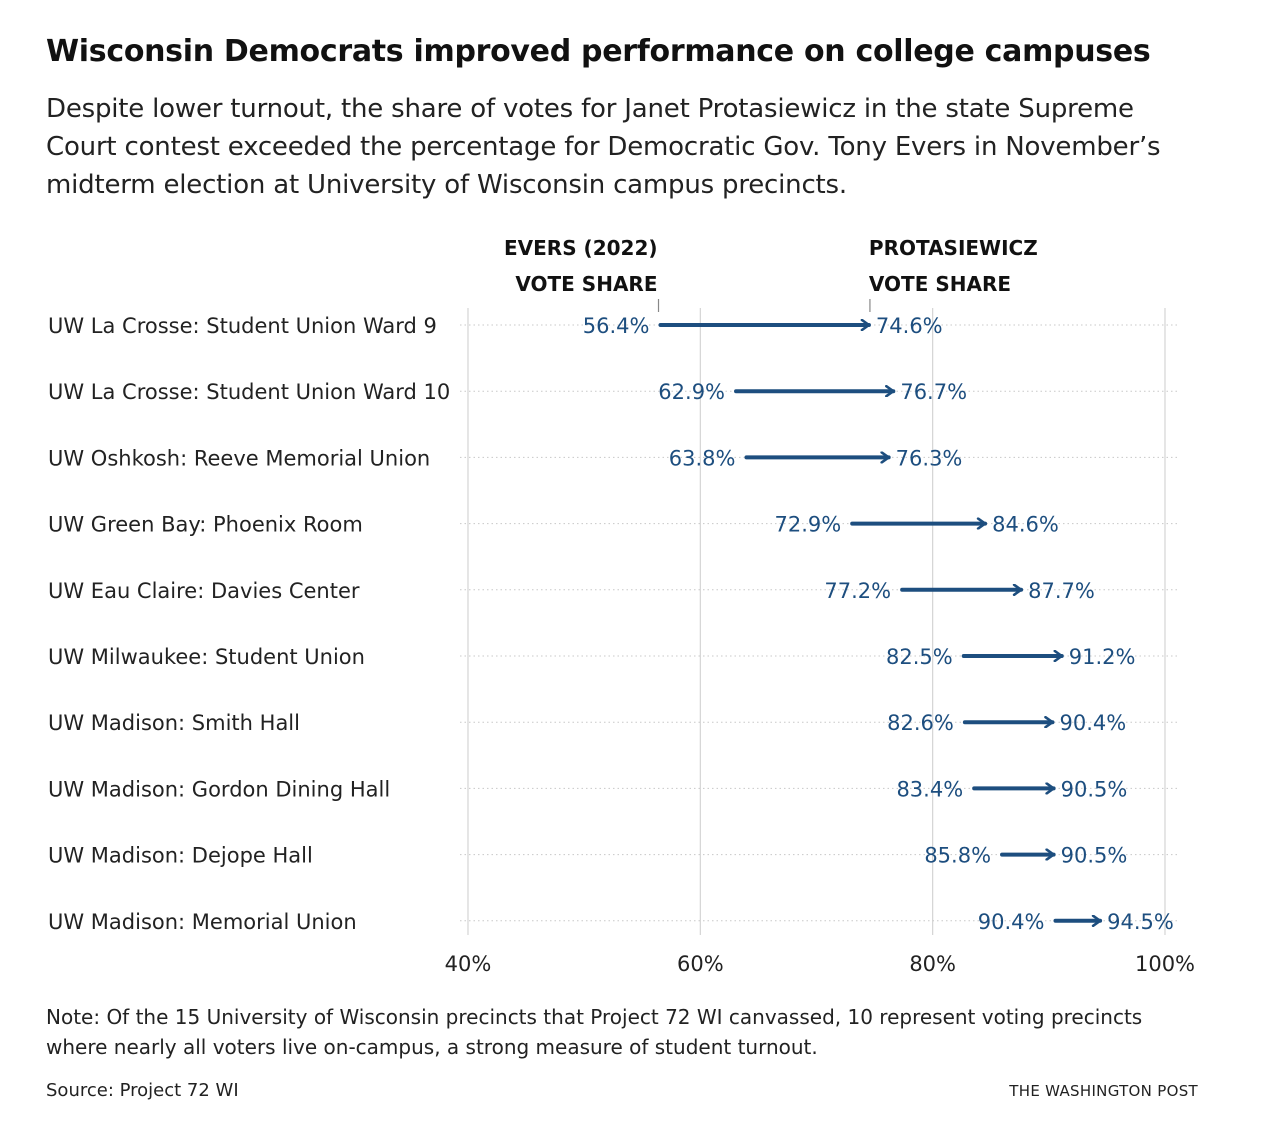 The image size is (1274, 1140). What do you see at coordinates (553, 525) in the screenshot?
I see `chart-row: UW Green Bay: Phoenix Room 72.9% 84.6%` at bounding box center [553, 525].